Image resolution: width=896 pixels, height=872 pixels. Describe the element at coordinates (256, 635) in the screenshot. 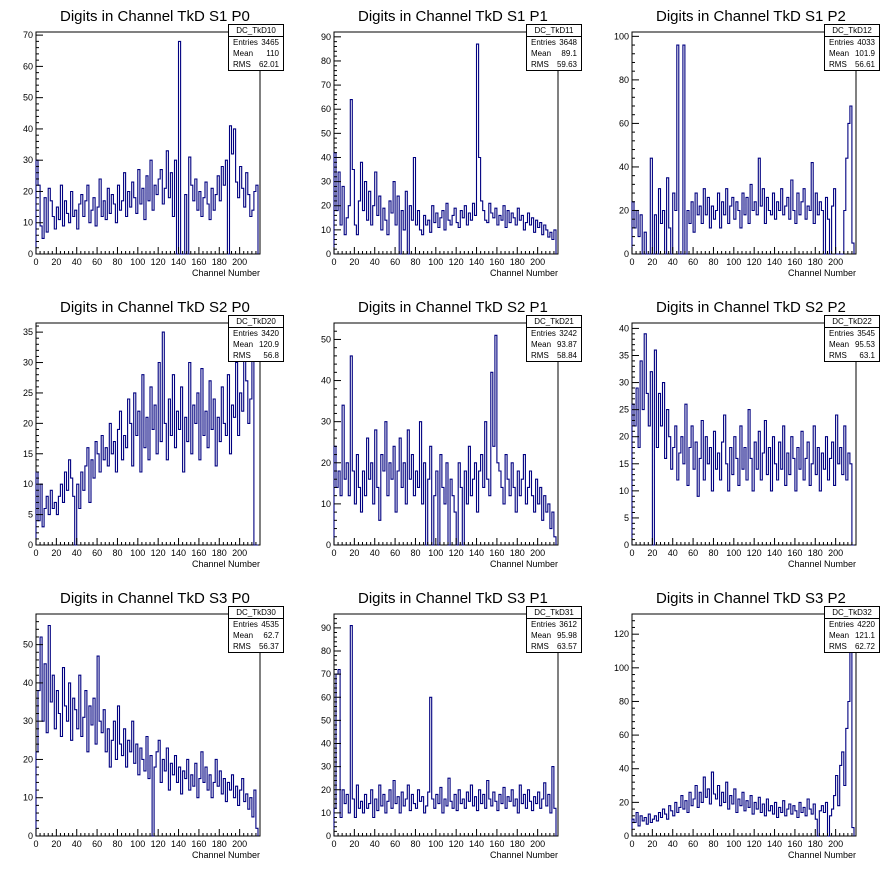

I see `stats-mean: Mean 62.7` at that location.